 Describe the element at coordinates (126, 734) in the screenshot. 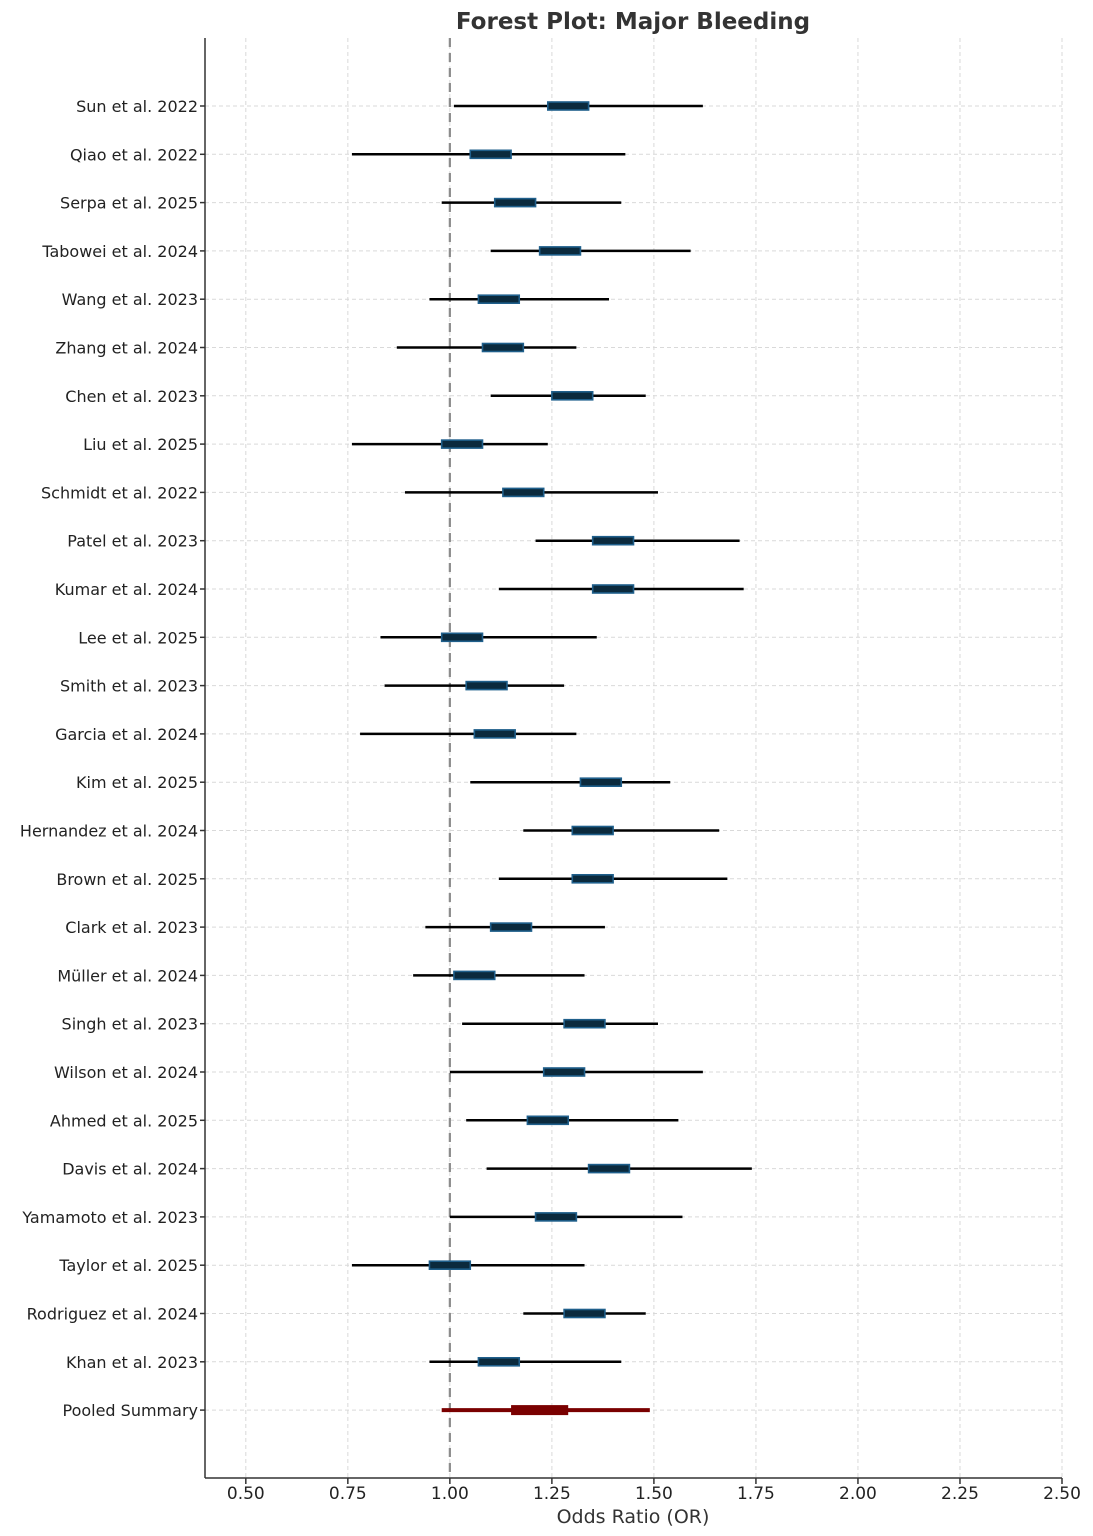

I see `study-label: Garcia et al. 2024` at that location.